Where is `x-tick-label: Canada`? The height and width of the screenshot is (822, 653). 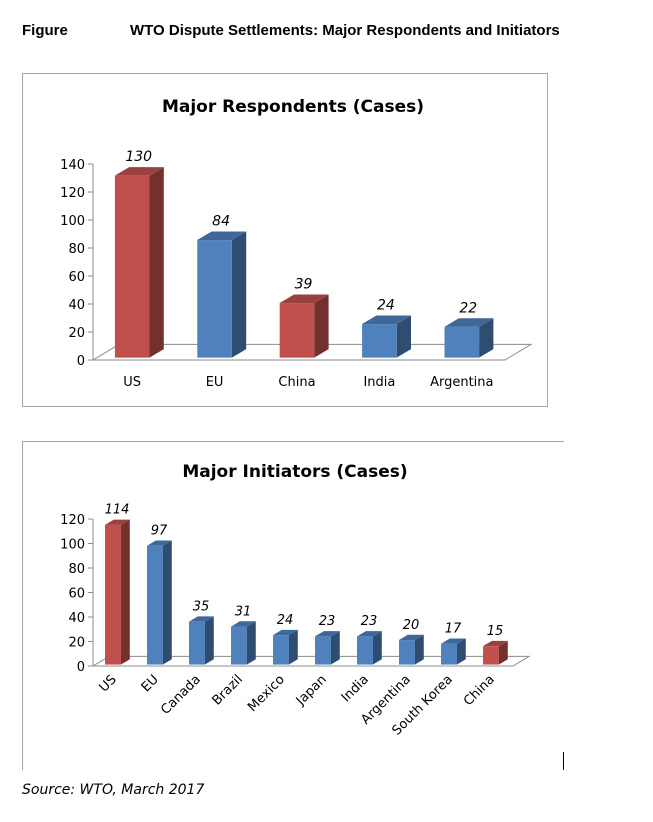
x-tick-label: Canada is located at coordinates (181, 695).